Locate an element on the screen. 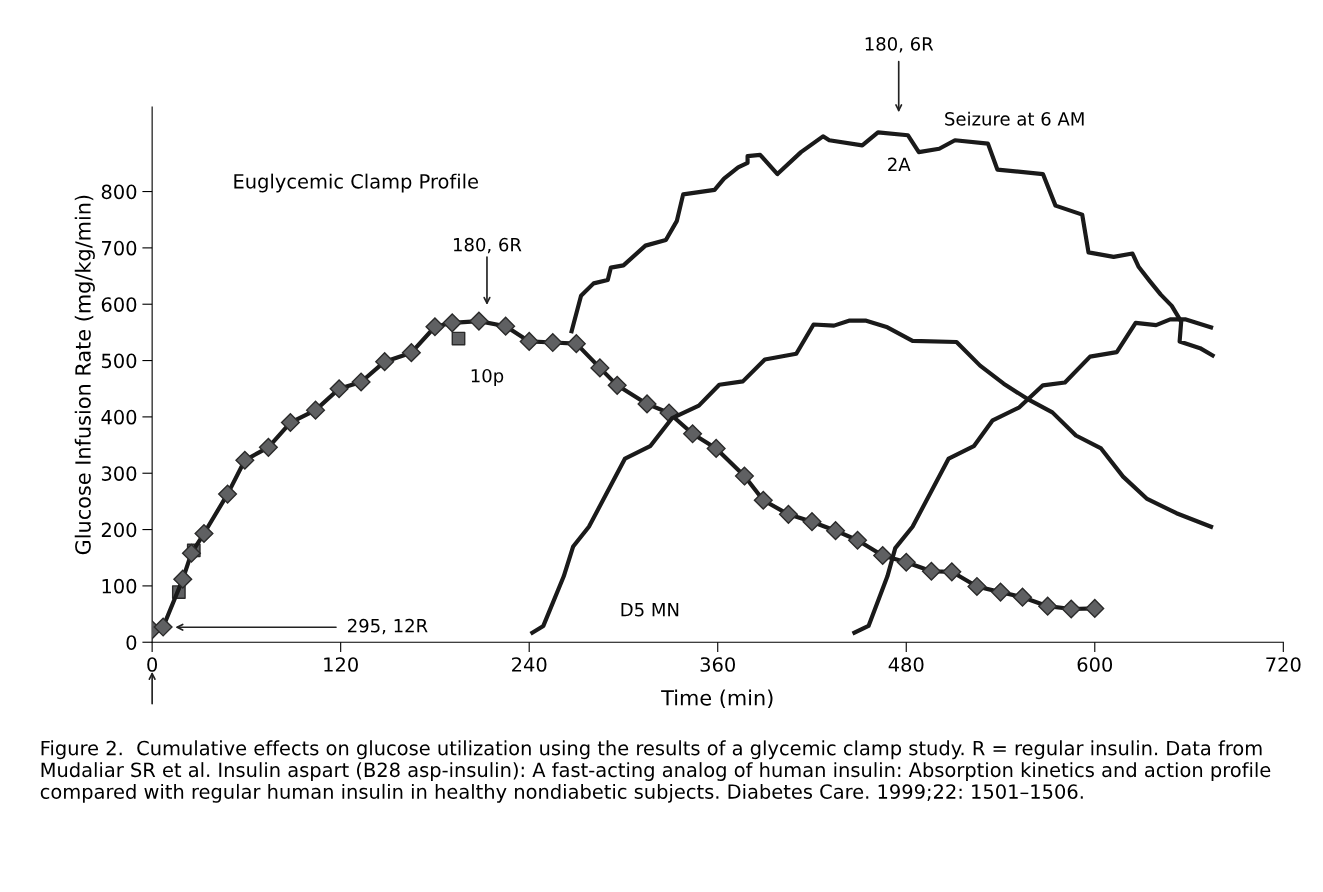 The width and height of the screenshot is (1323, 892). x-axis-title: Time (min) is located at coordinates (717, 699).